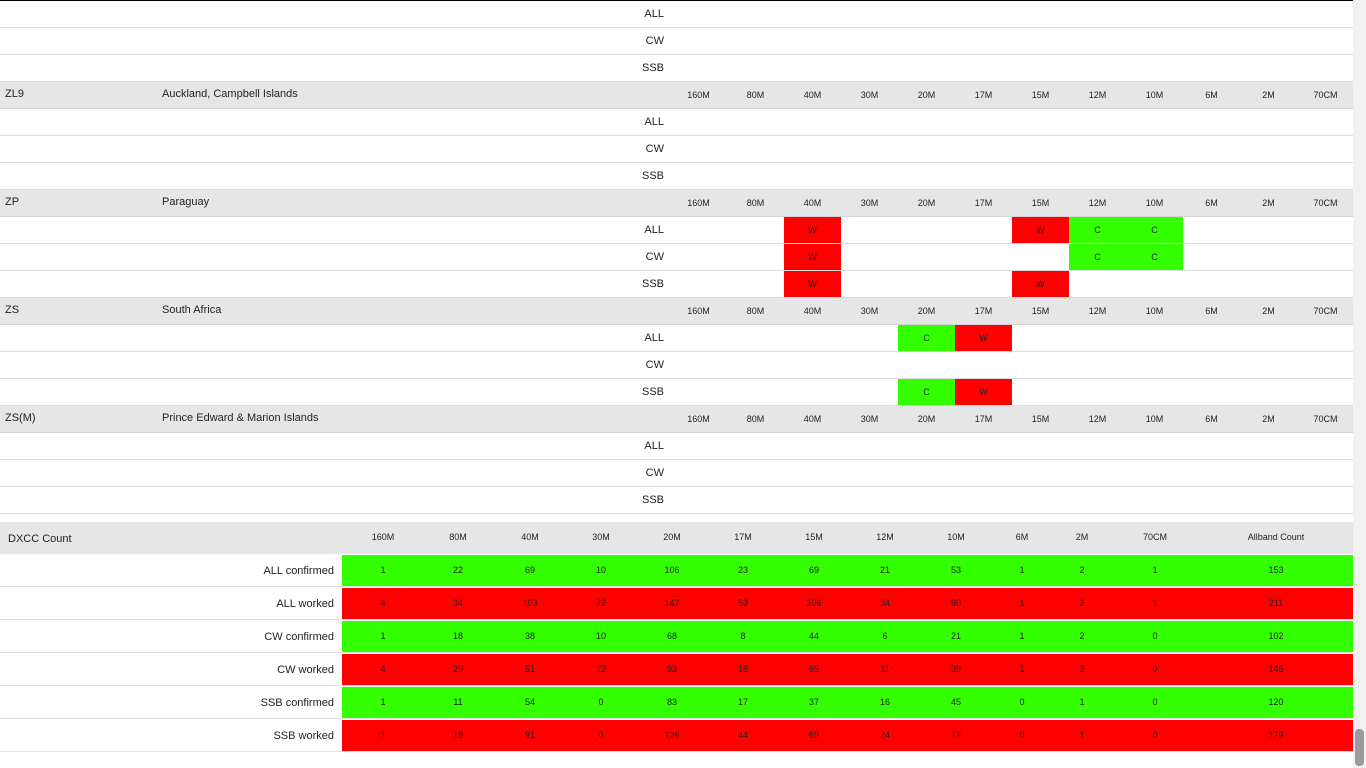  Describe the element at coordinates (299, 637) in the screenshot. I see `summary-row-label: CW confirmed` at that location.